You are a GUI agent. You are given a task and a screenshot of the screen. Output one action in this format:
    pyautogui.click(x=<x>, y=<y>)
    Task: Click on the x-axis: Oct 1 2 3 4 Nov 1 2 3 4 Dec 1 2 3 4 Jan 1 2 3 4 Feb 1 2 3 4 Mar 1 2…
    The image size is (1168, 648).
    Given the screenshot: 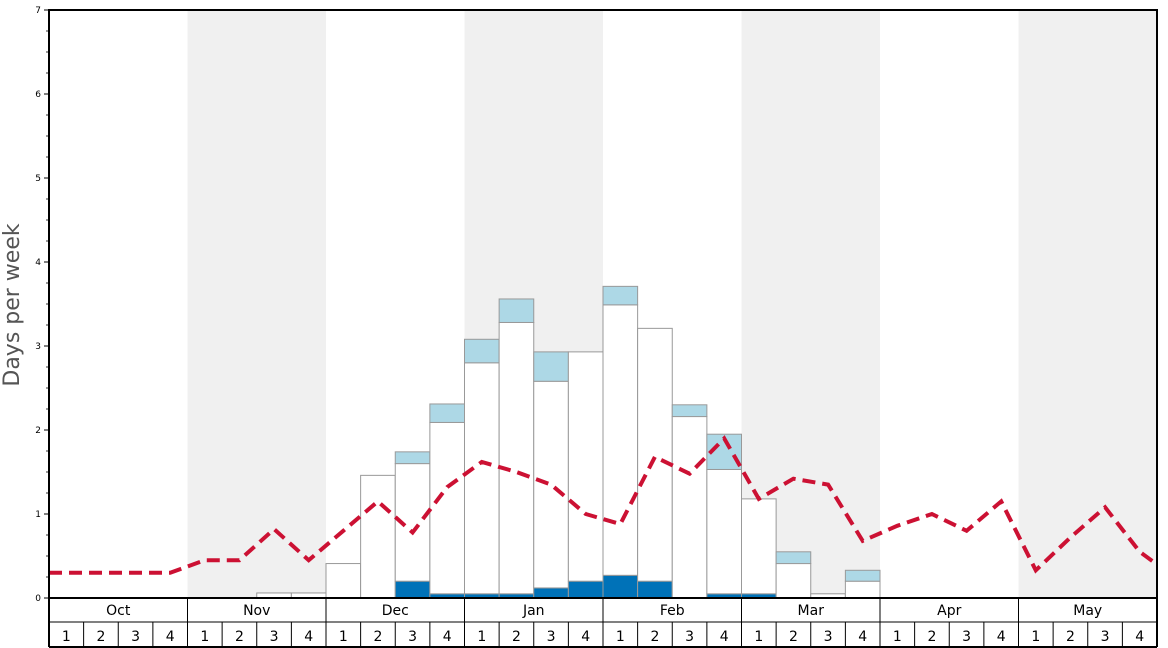 What is the action you would take?
    pyautogui.click(x=603, y=623)
    